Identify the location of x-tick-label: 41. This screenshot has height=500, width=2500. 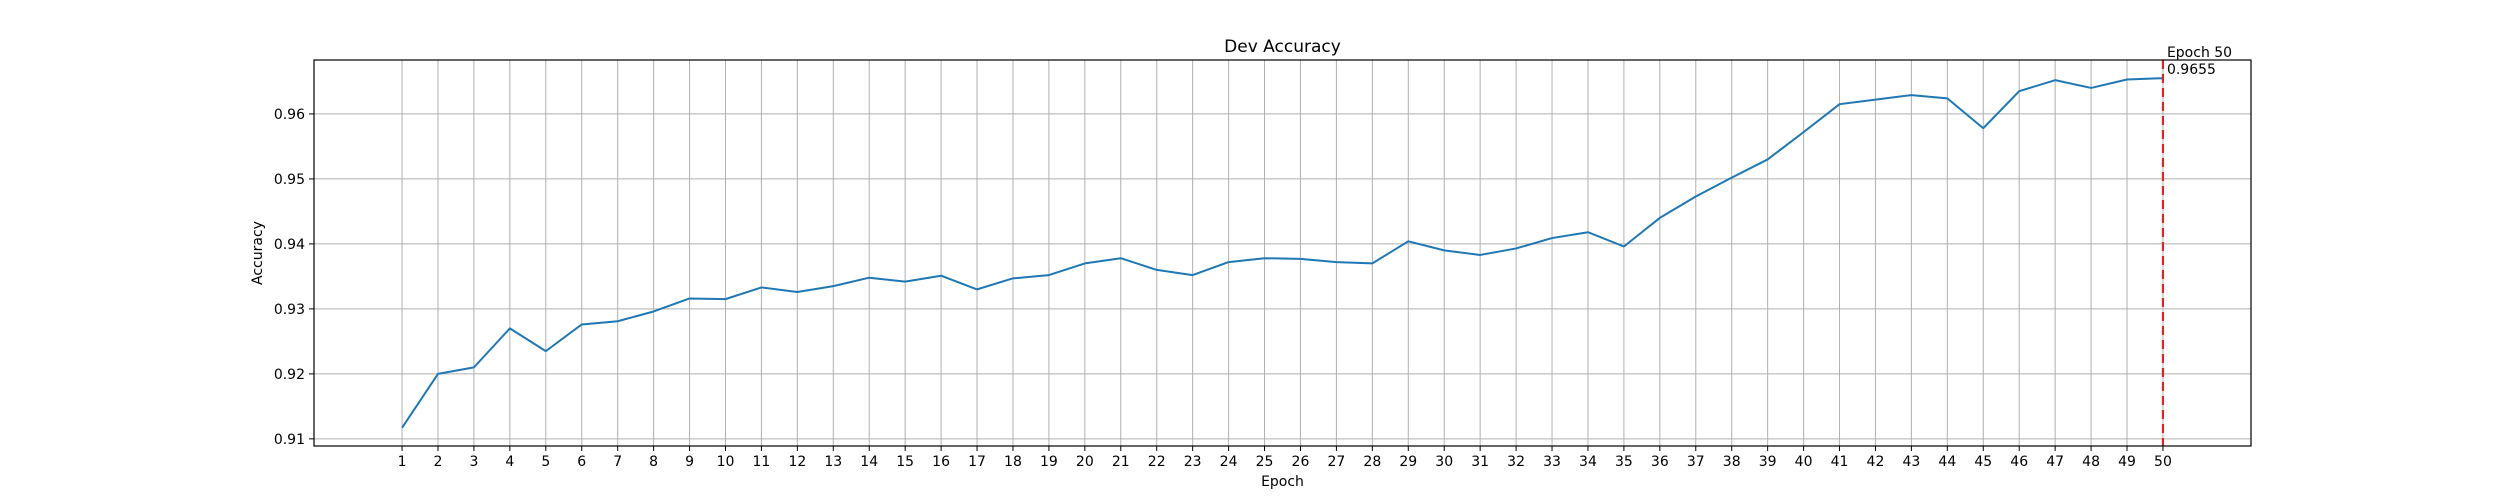
(1840, 462).